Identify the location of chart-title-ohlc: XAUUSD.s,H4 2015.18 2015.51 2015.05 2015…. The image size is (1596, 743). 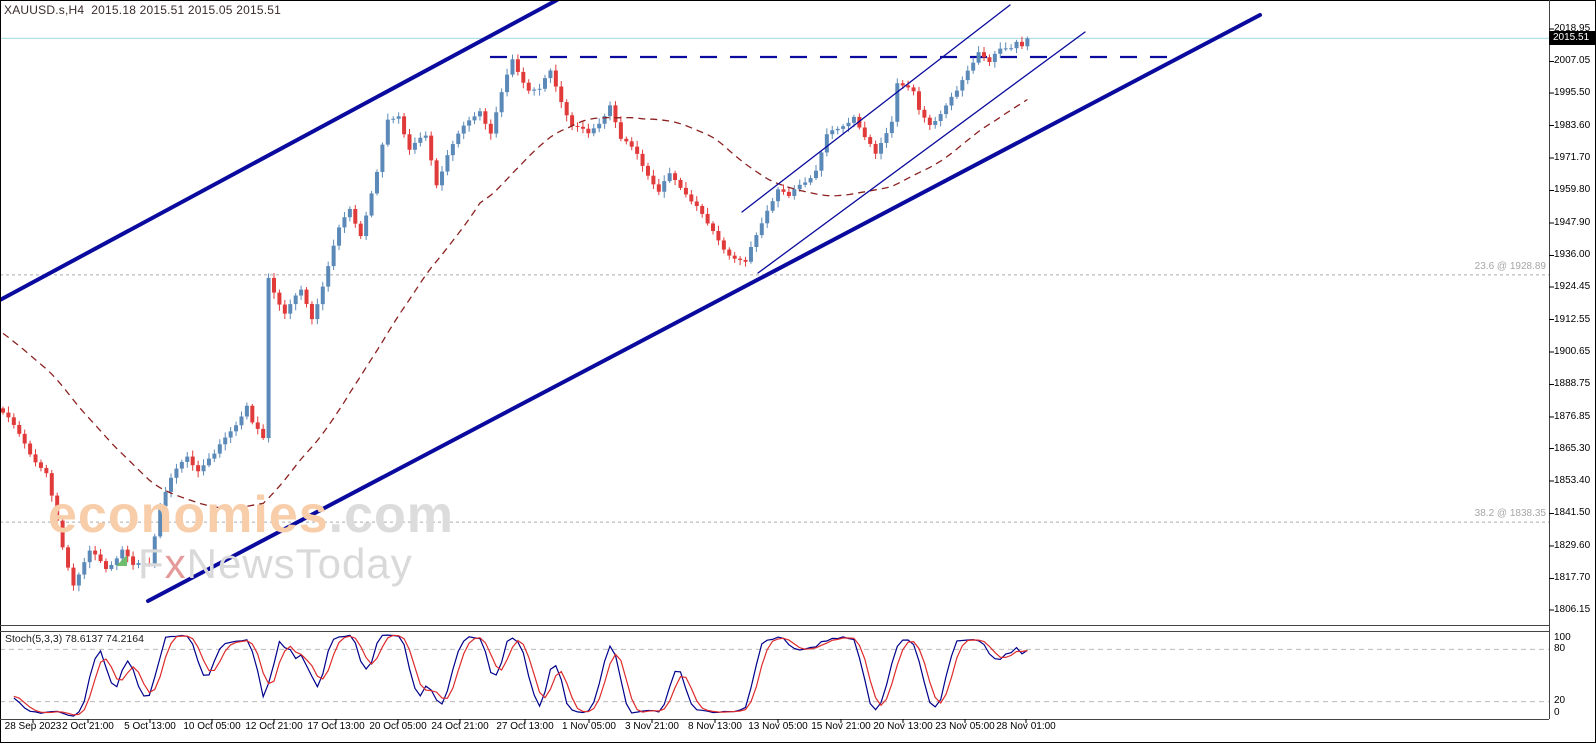
(142, 10).